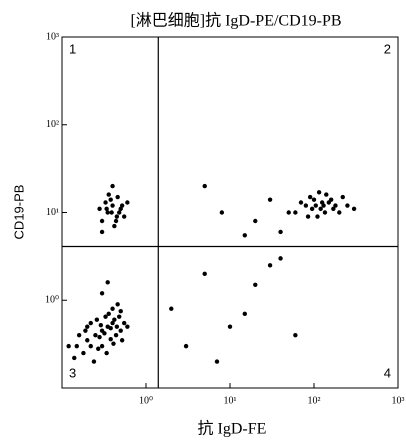  What do you see at coordinates (72, 372) in the screenshot?
I see `quadrant-label: 3` at bounding box center [72, 372].